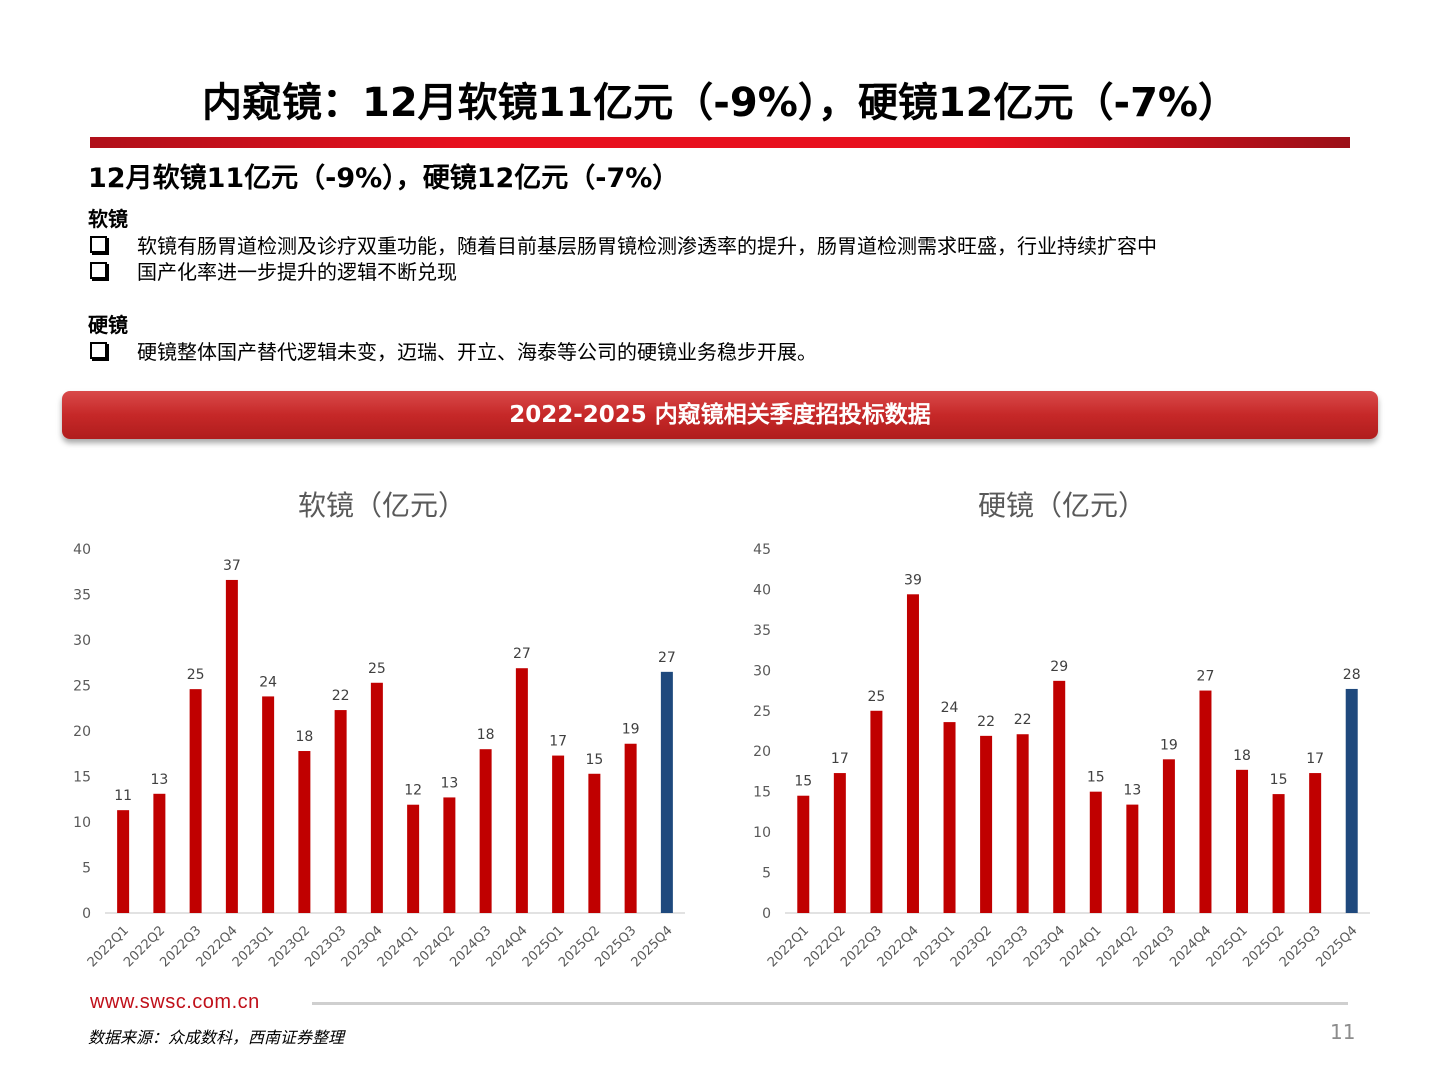 The height and width of the screenshot is (1080, 1440). What do you see at coordinates (384, 178) in the screenshot?
I see `subtitle: 12月软镜11亿元（-9%），硬镜12亿元（-7%）` at bounding box center [384, 178].